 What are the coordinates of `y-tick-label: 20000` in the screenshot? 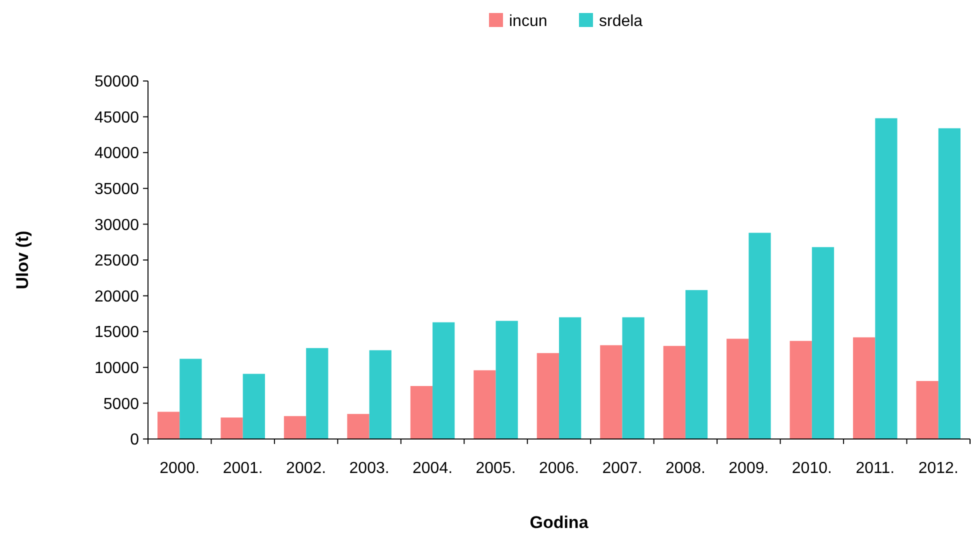 It's located at (117, 297).